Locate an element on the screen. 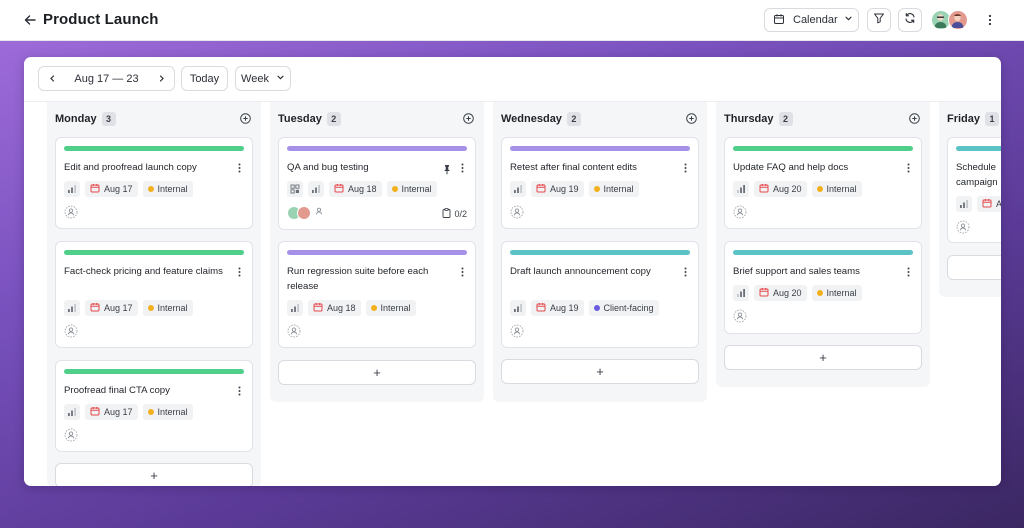  pin-icon is located at coordinates (447, 168).